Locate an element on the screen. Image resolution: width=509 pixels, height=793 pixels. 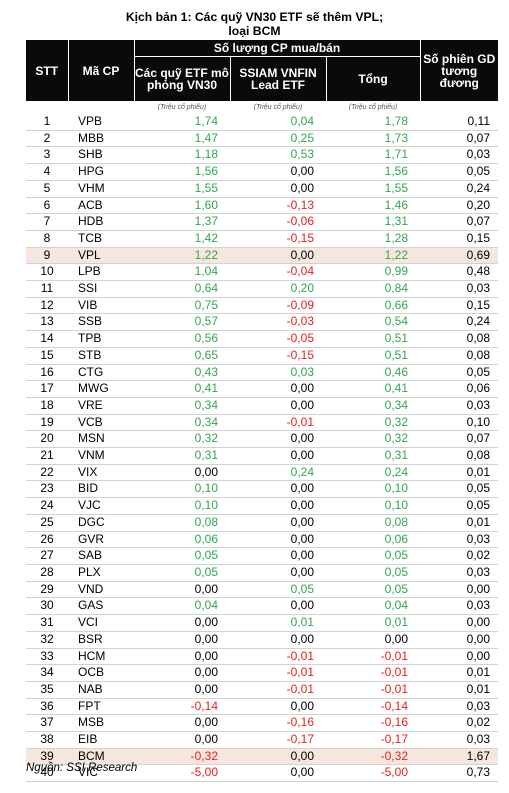
cell-total: 0,05 is located at coordinates (373, 556).